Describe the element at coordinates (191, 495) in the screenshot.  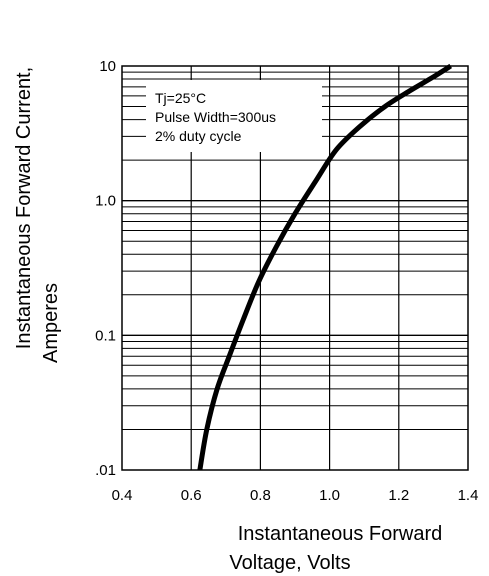
I see `x-tick-label: 0.6` at that location.